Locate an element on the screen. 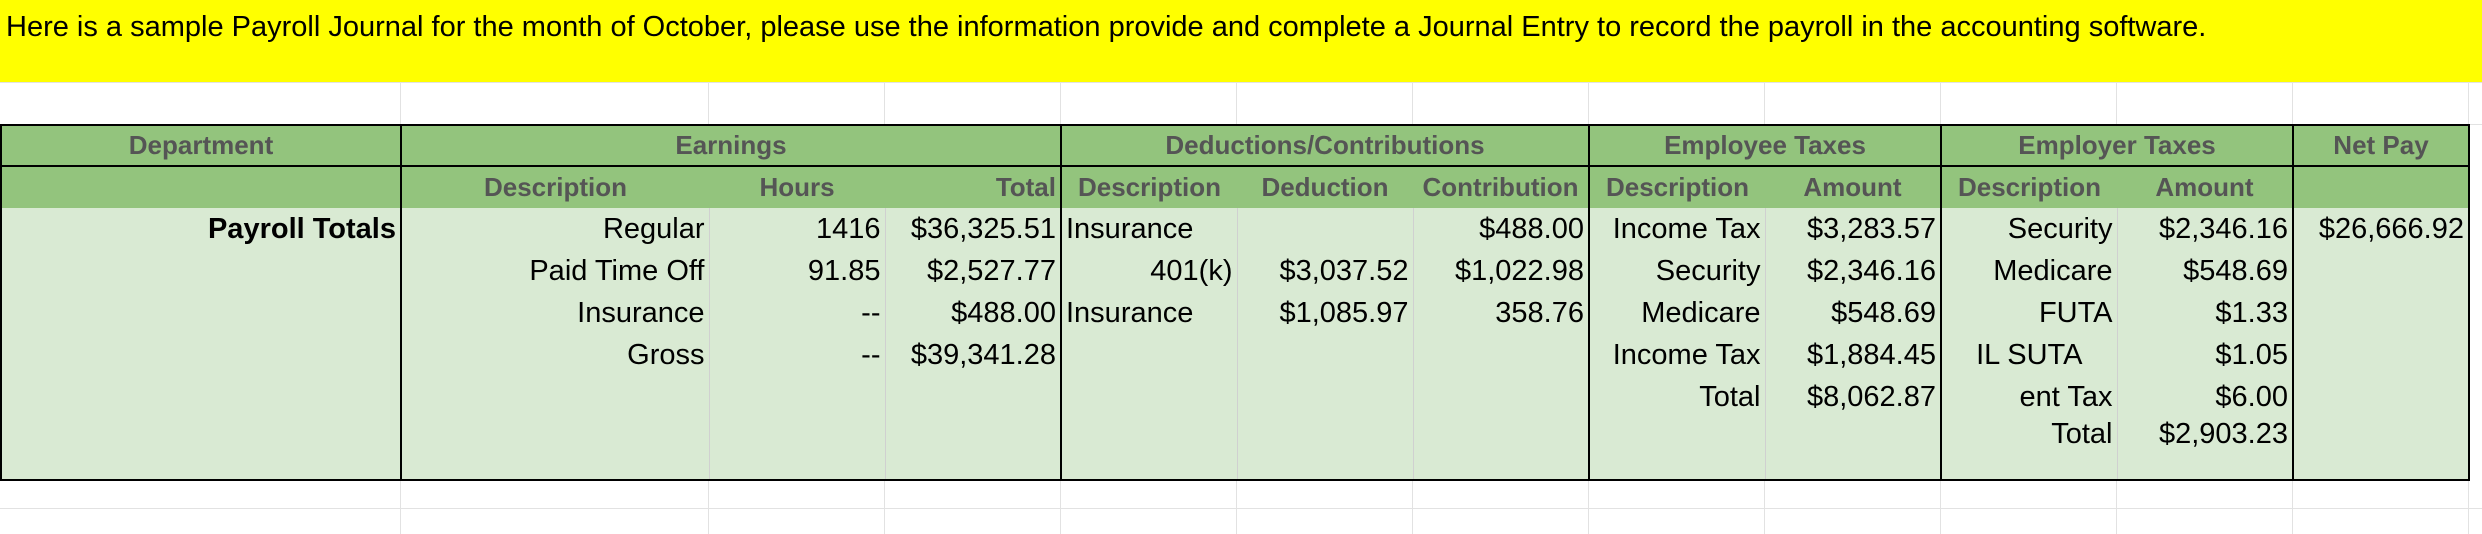 The height and width of the screenshot is (534, 2482). er-amount-cell: $548.69 is located at coordinates (2204, 271).